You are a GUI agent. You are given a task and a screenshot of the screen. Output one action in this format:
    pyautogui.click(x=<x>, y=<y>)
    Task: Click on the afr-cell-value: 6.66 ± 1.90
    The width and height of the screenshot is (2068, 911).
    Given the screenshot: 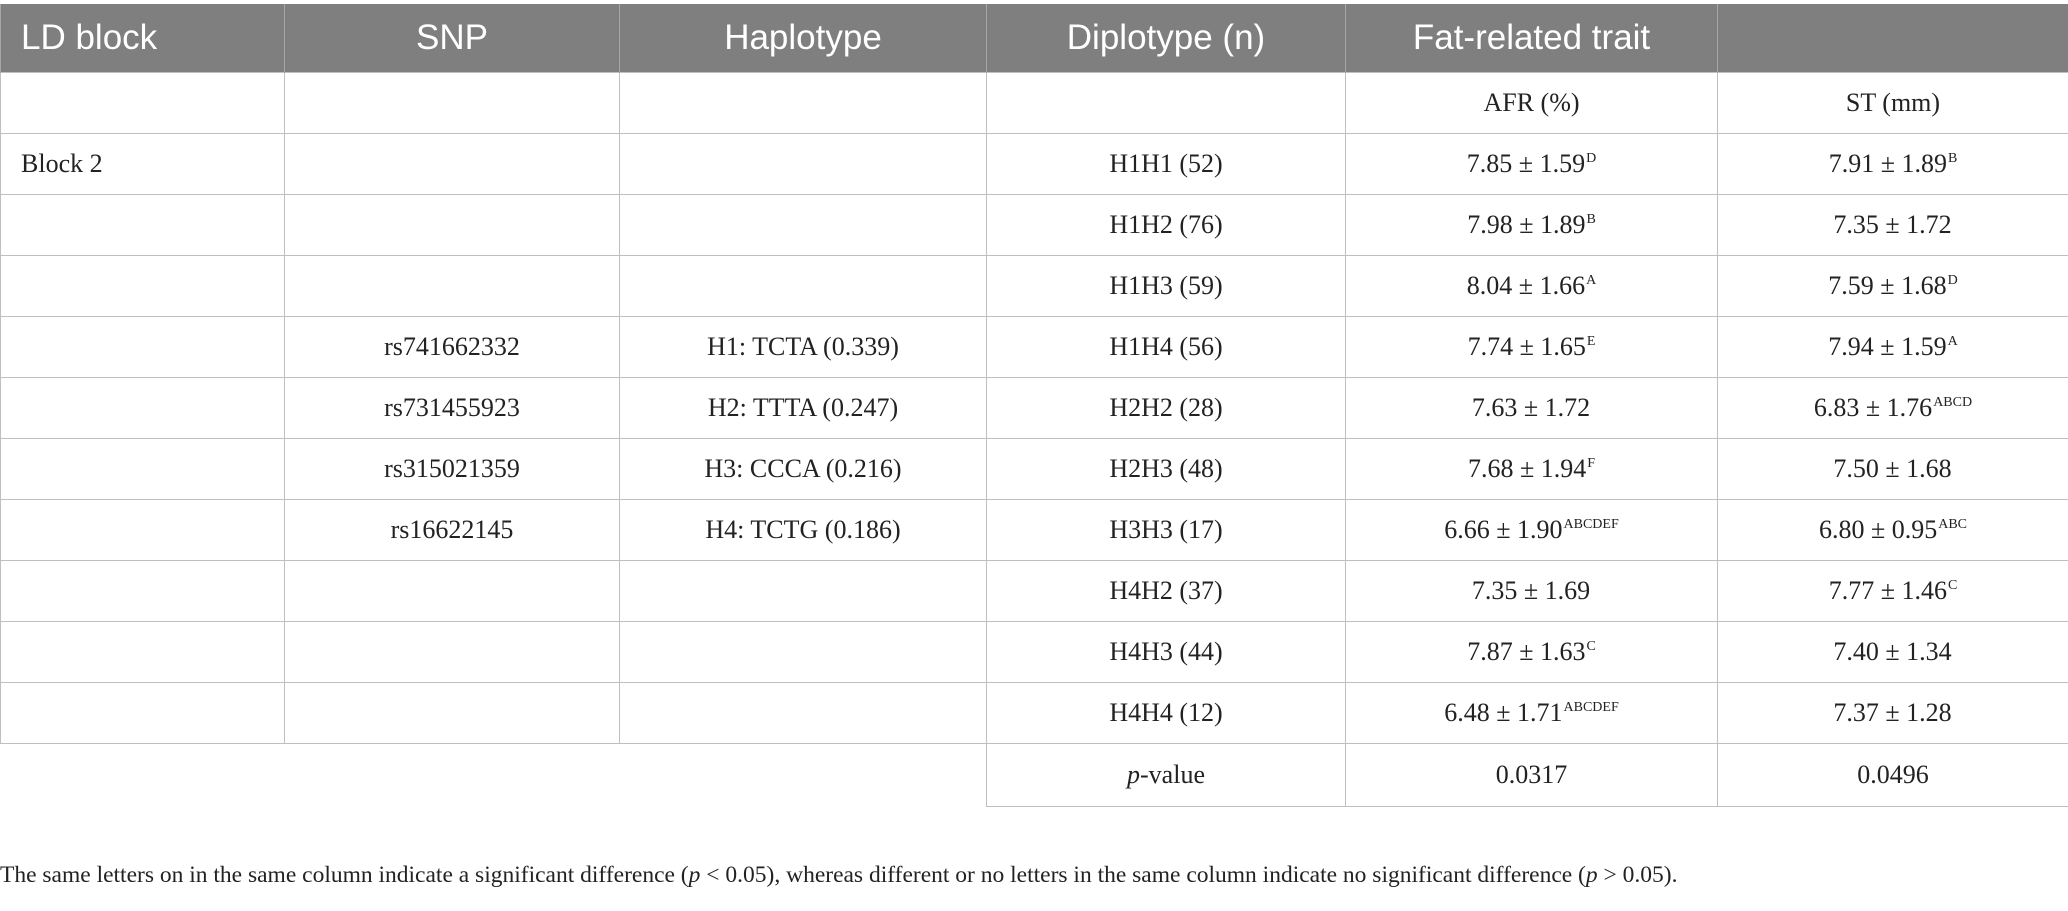 What is the action you would take?
    pyautogui.click(x=1503, y=529)
    